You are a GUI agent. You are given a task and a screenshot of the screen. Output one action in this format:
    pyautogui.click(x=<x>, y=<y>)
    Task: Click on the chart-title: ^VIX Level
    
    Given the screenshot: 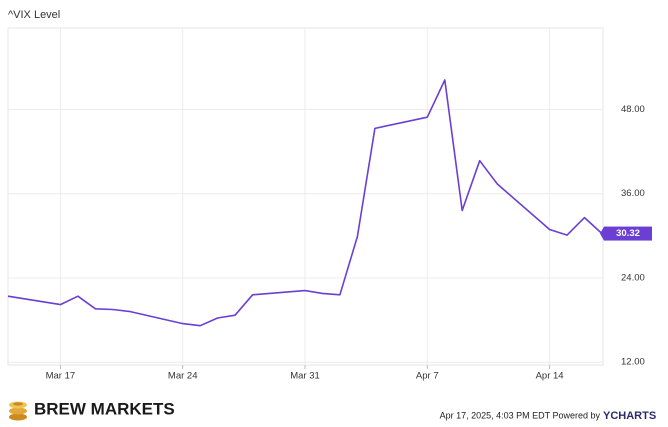 What is the action you would take?
    pyautogui.click(x=34, y=15)
    